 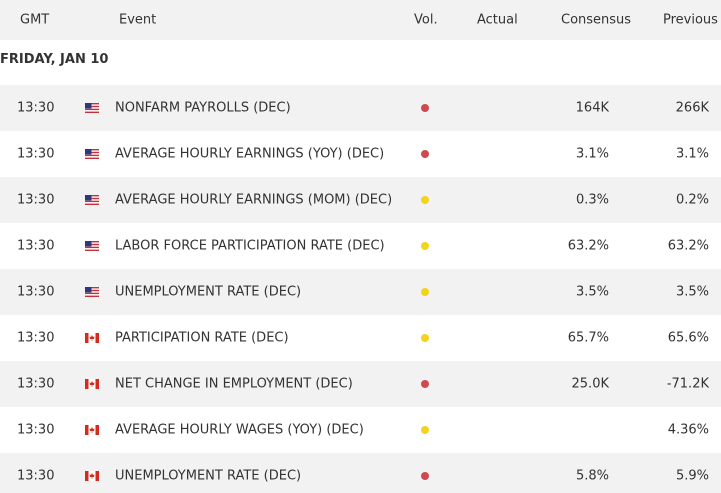 What do you see at coordinates (250, 246) in the screenshot?
I see `event-name: LABOR FORCE PARTICIPATION RATE (DEC)` at bounding box center [250, 246].